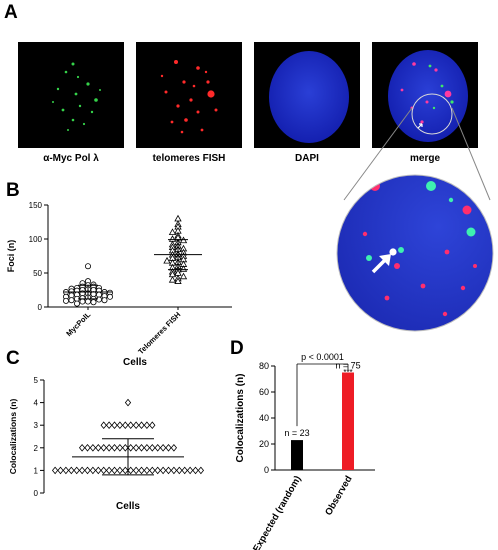  I want to click on panel-c-chart: 0 1 2 3 4 5 Colocalizations (n) Cells, so click(106, 444).